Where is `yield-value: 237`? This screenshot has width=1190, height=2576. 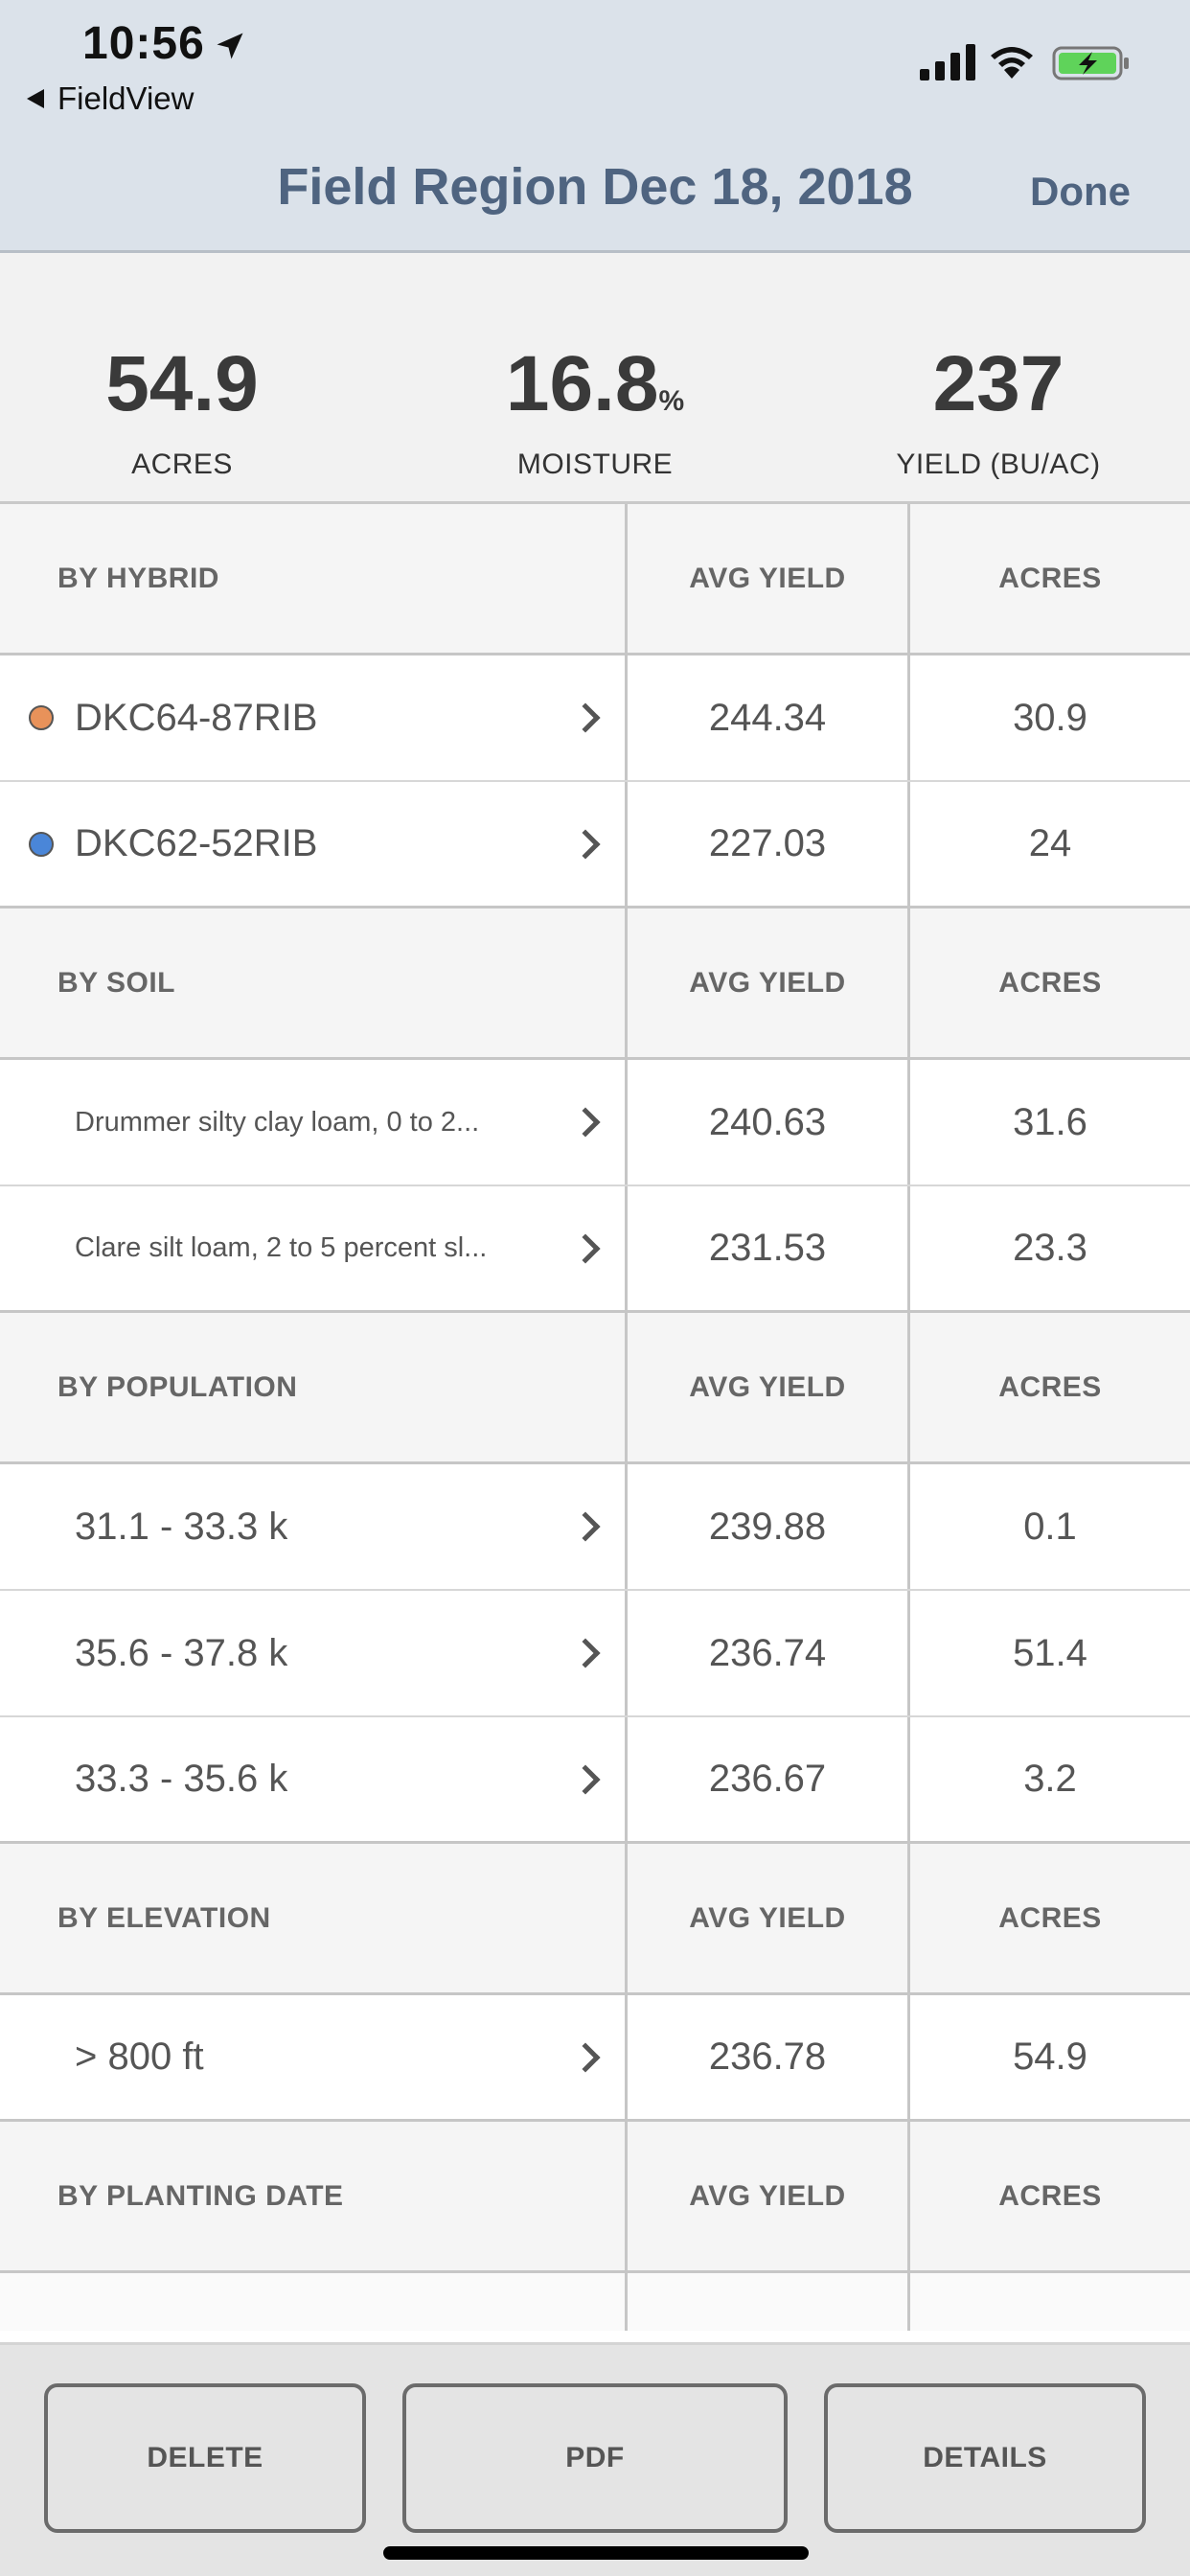 yield-value: 237 is located at coordinates (998, 383).